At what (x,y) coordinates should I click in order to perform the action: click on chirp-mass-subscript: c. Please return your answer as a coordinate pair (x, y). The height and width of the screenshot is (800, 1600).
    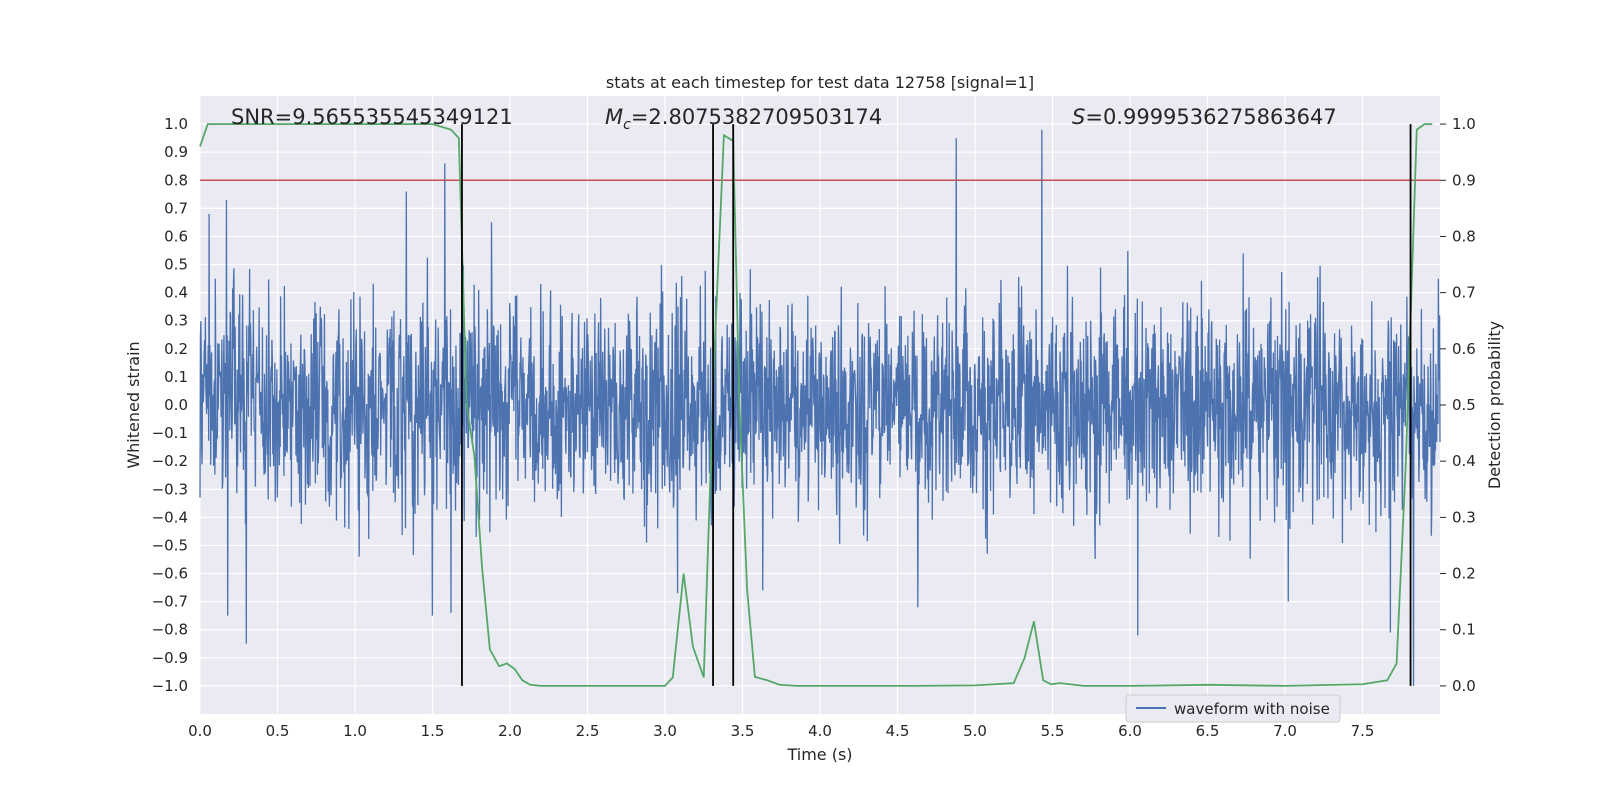
    Looking at the image, I should click on (627, 125).